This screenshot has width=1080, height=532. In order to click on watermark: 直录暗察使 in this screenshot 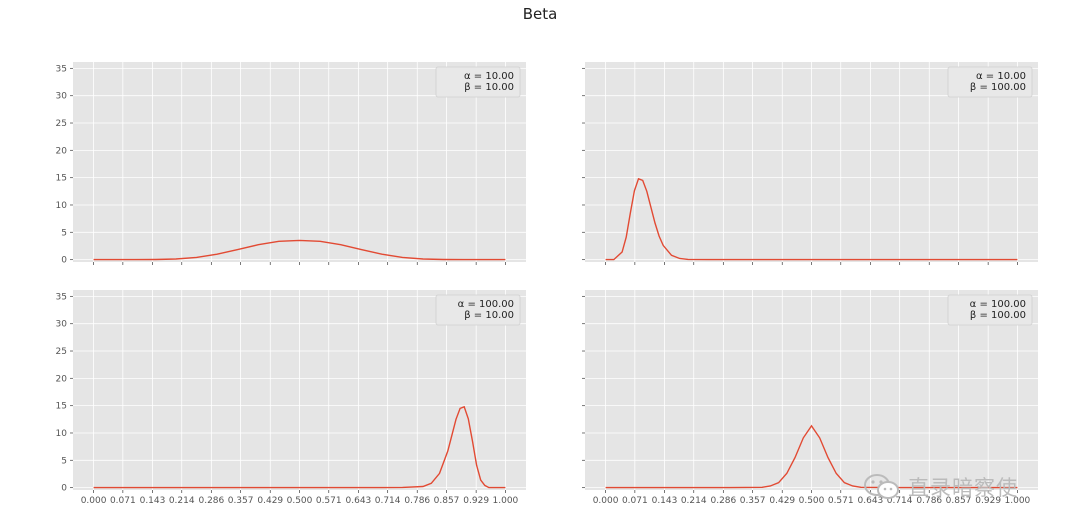, I will do `click(962, 487)`.